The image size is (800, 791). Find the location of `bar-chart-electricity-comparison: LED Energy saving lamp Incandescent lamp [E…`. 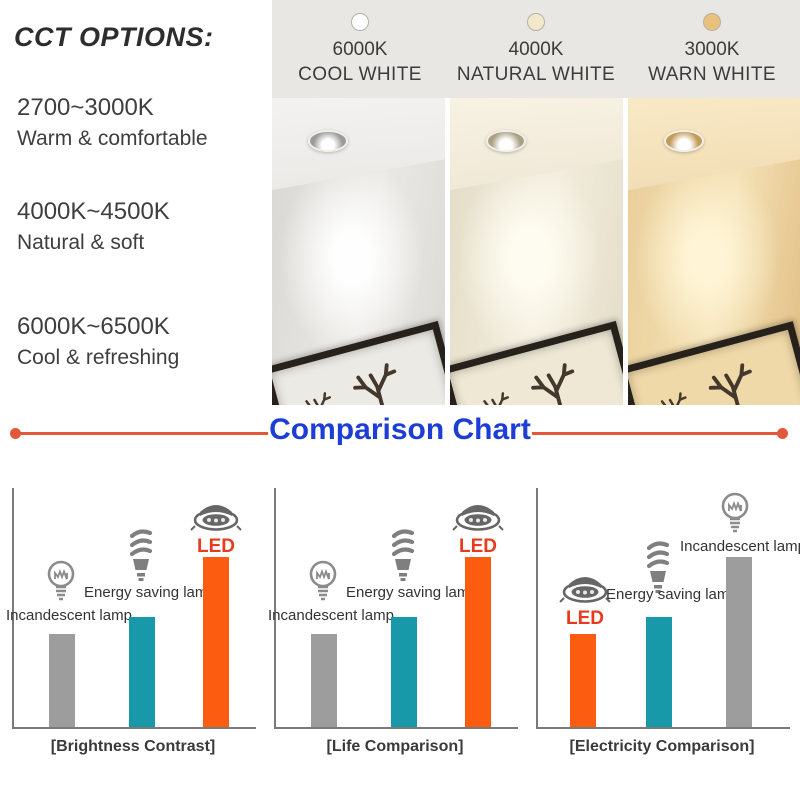

bar-chart-electricity-comparison: LED Energy saving lamp Incandescent lamp [E… is located at coordinates (664, 622).